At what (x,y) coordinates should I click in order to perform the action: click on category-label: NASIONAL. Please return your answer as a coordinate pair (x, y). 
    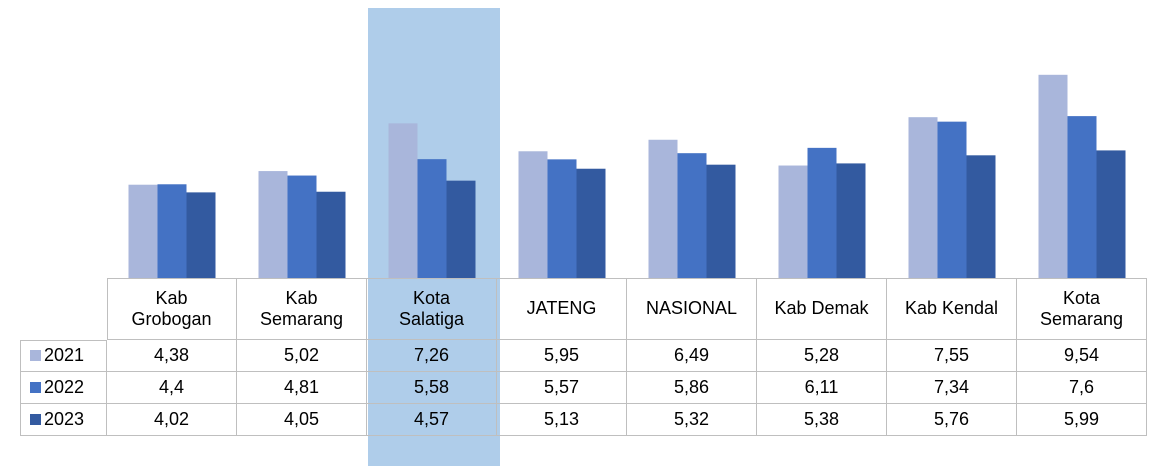
    Looking at the image, I should click on (692, 309).